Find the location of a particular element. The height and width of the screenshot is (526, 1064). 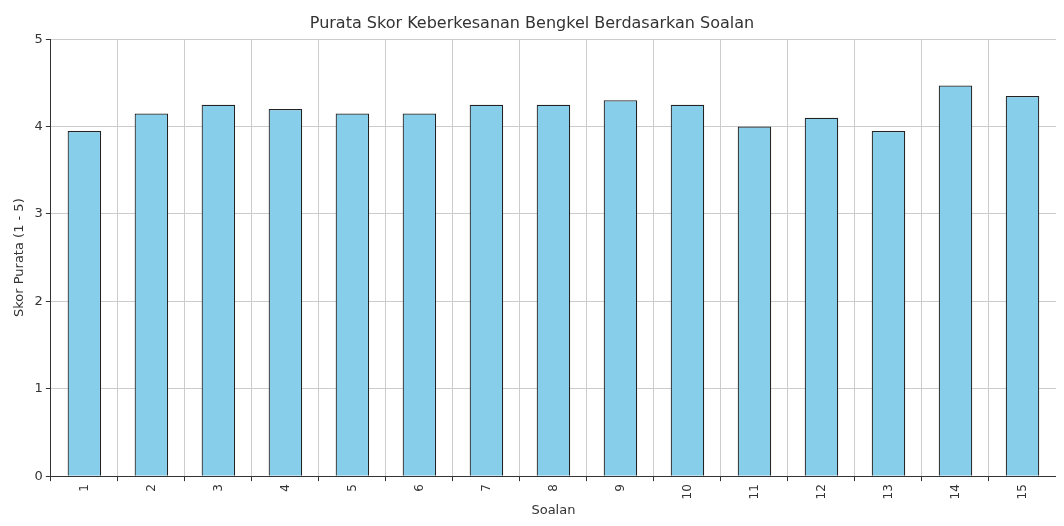

x-tick-label: 12 is located at coordinates (820, 492).